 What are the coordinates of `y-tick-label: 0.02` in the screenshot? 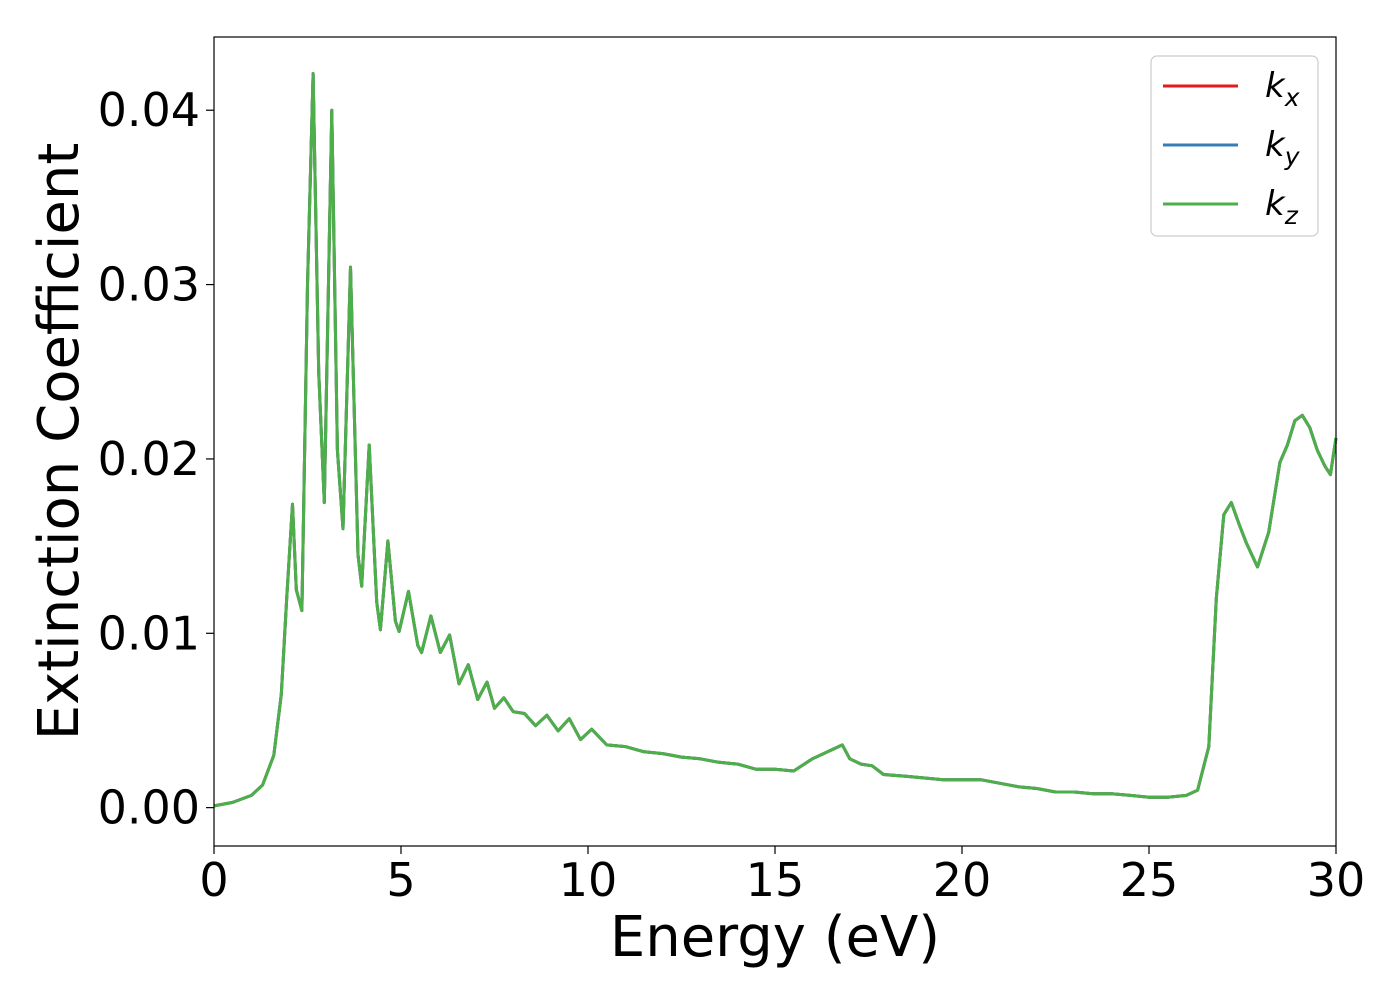 It's located at (149, 459).